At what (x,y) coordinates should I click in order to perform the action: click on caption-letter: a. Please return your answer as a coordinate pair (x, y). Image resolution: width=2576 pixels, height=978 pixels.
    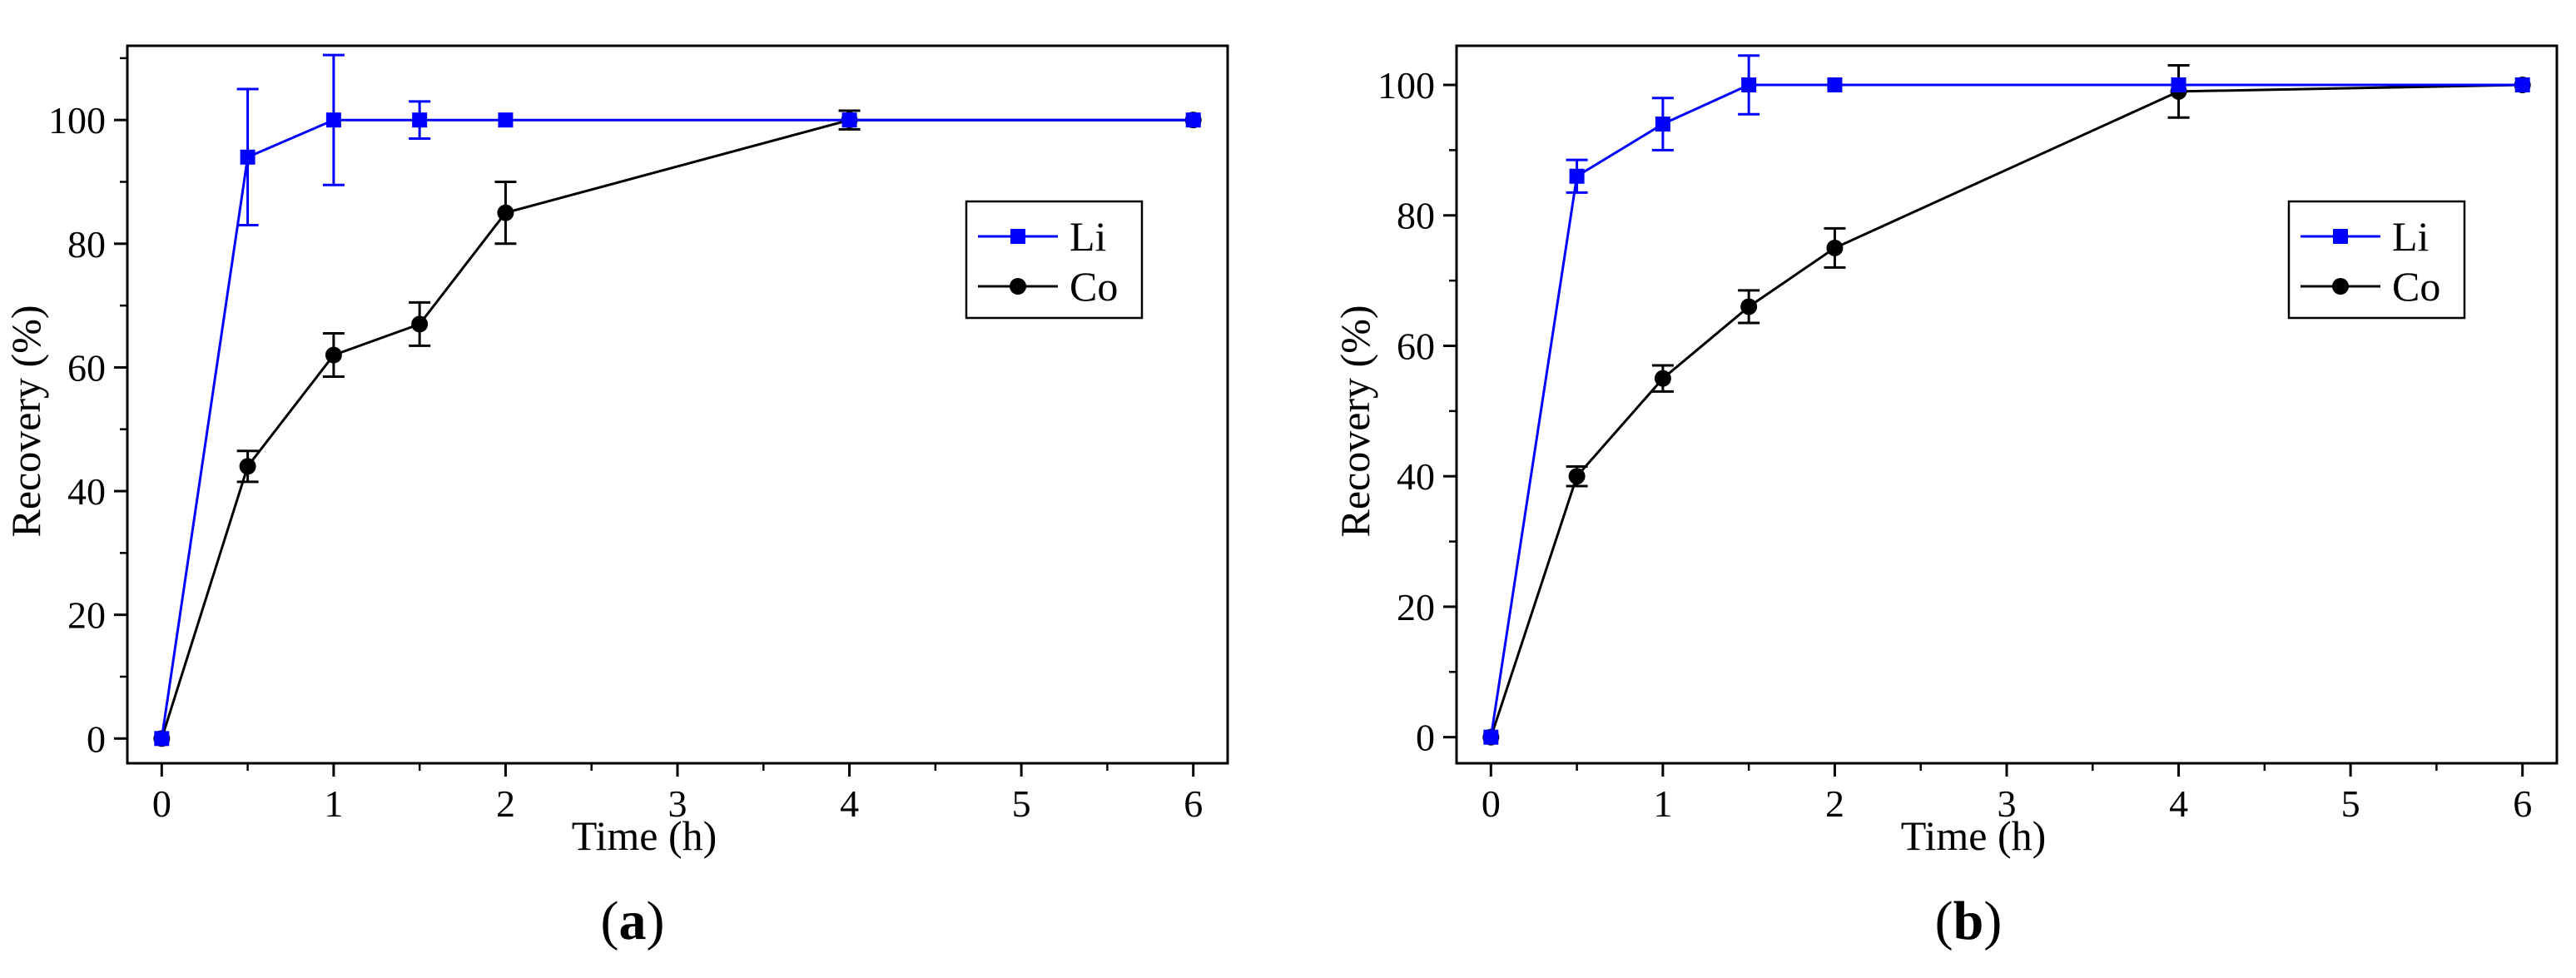
    Looking at the image, I should click on (633, 921).